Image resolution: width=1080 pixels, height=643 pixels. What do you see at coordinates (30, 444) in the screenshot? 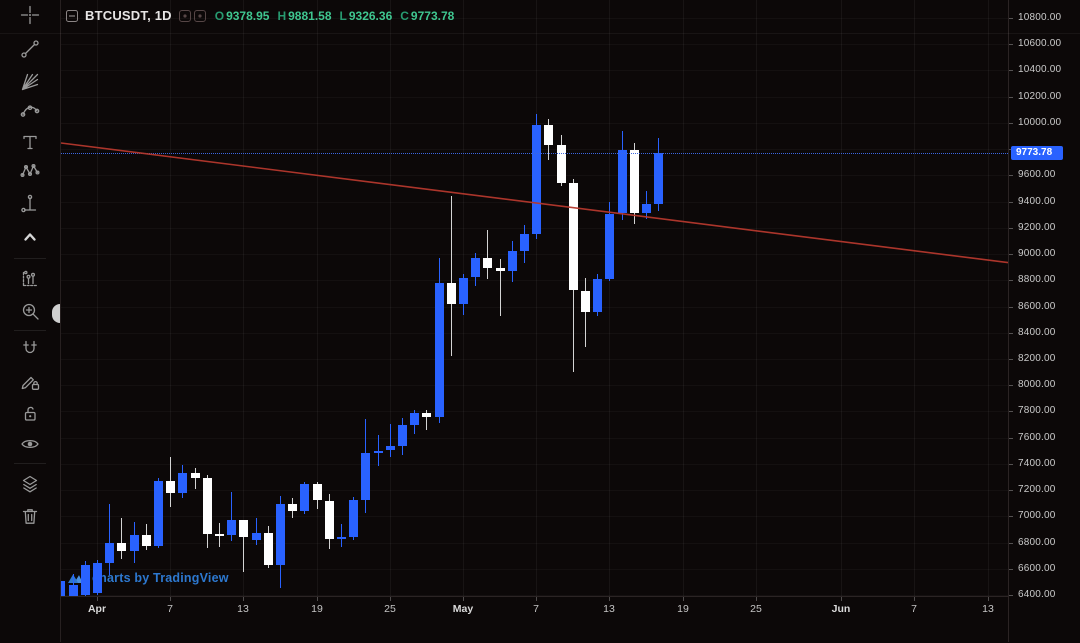
I see `hide-all-icon` at bounding box center [30, 444].